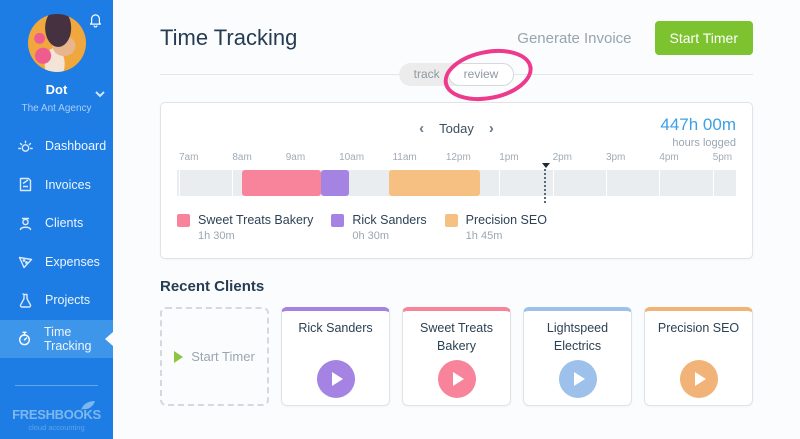  Describe the element at coordinates (25, 184) in the screenshot. I see `invoices-icon` at that location.